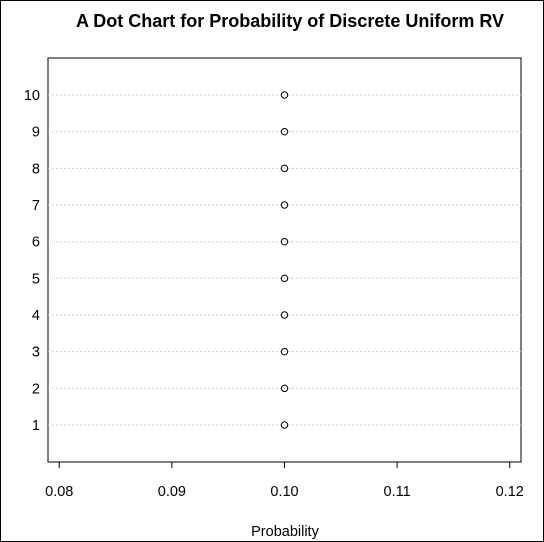  What do you see at coordinates (32, 96) in the screenshot?
I see `y-tick-label-10: 10` at bounding box center [32, 96].